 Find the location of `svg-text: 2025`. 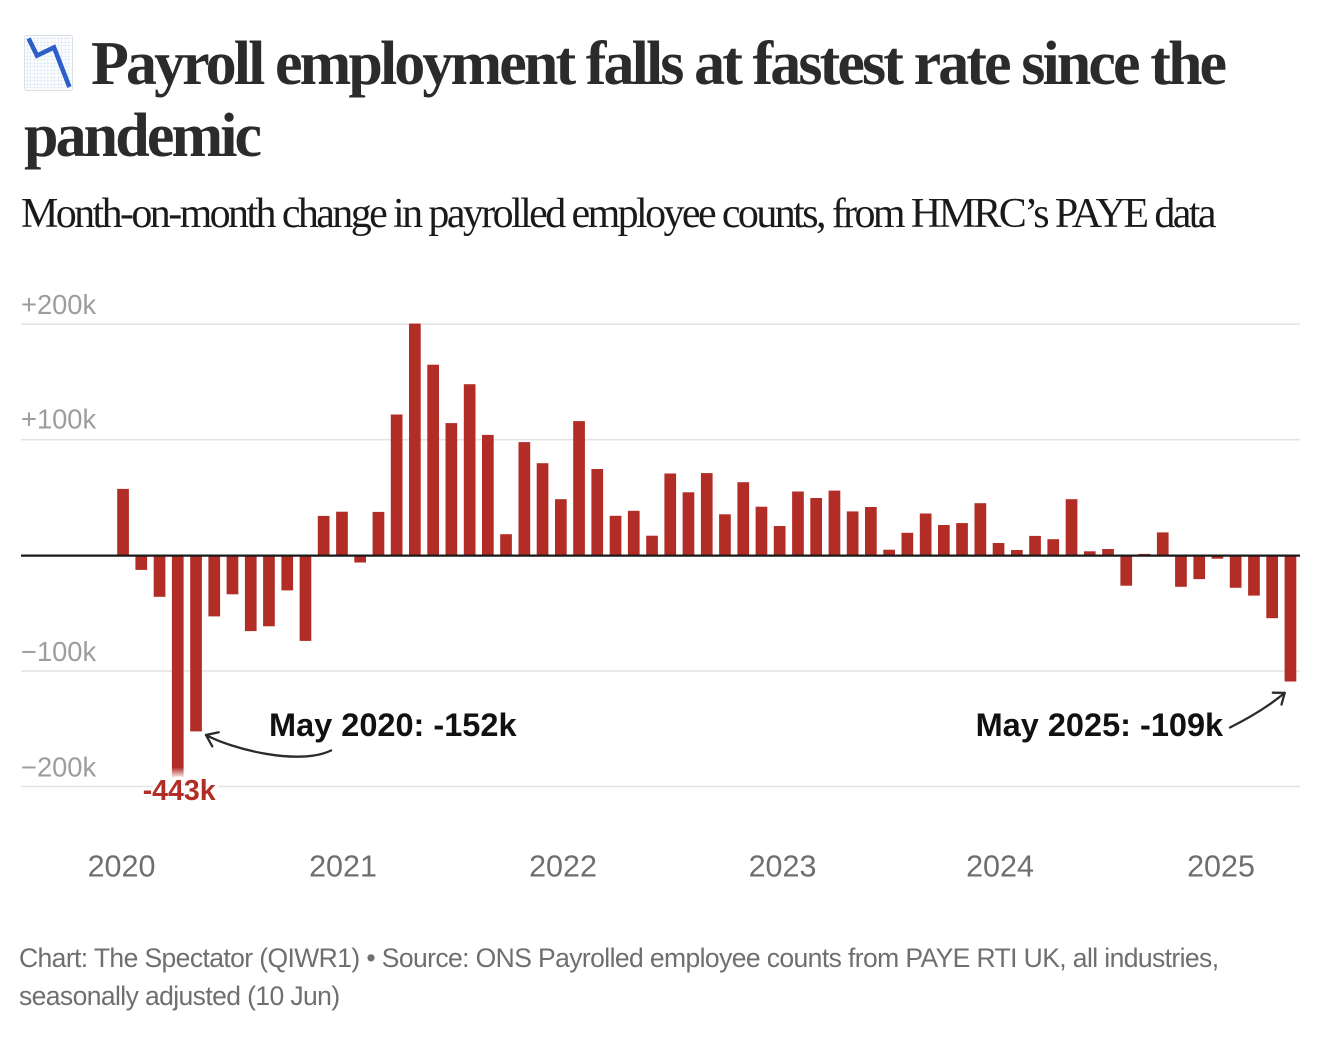

svg-text: 2025 is located at coordinates (1221, 866).